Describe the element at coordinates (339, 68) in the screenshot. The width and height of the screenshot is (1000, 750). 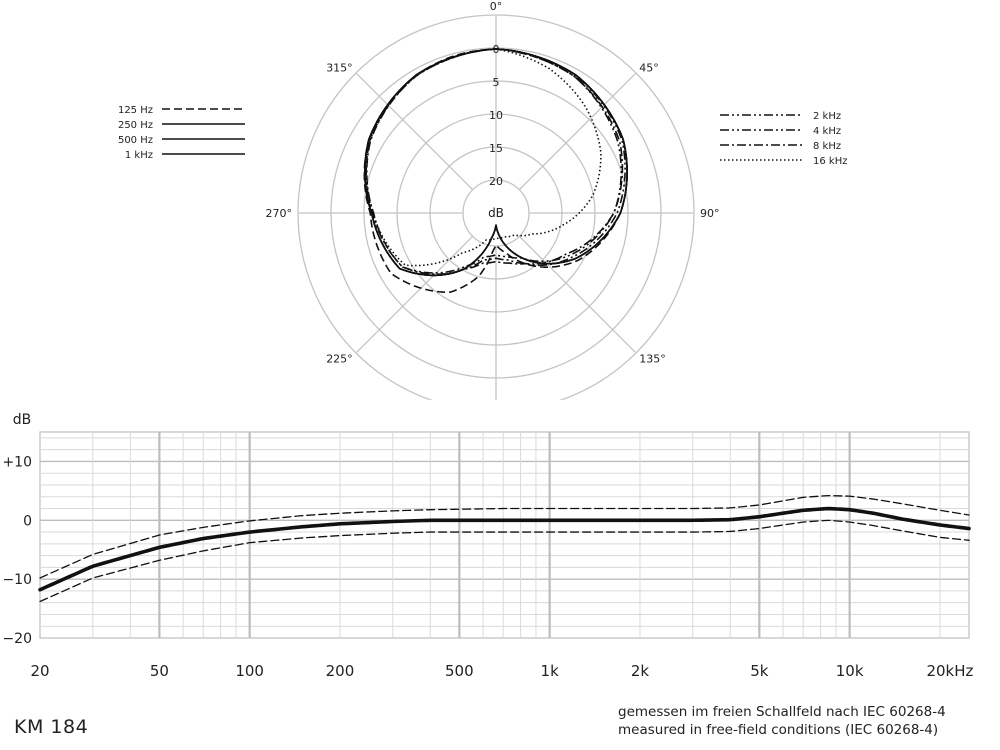
I see `polar-angle-label: 315°` at that location.